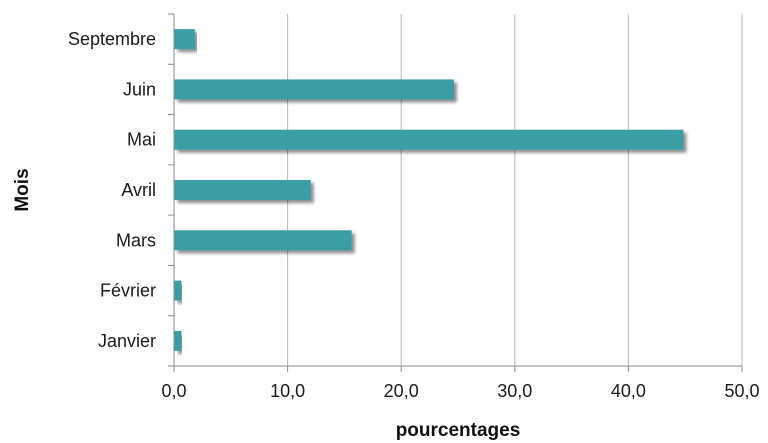 This screenshot has height=443, width=768. I want to click on y-tick-label: Juin, so click(139, 89).